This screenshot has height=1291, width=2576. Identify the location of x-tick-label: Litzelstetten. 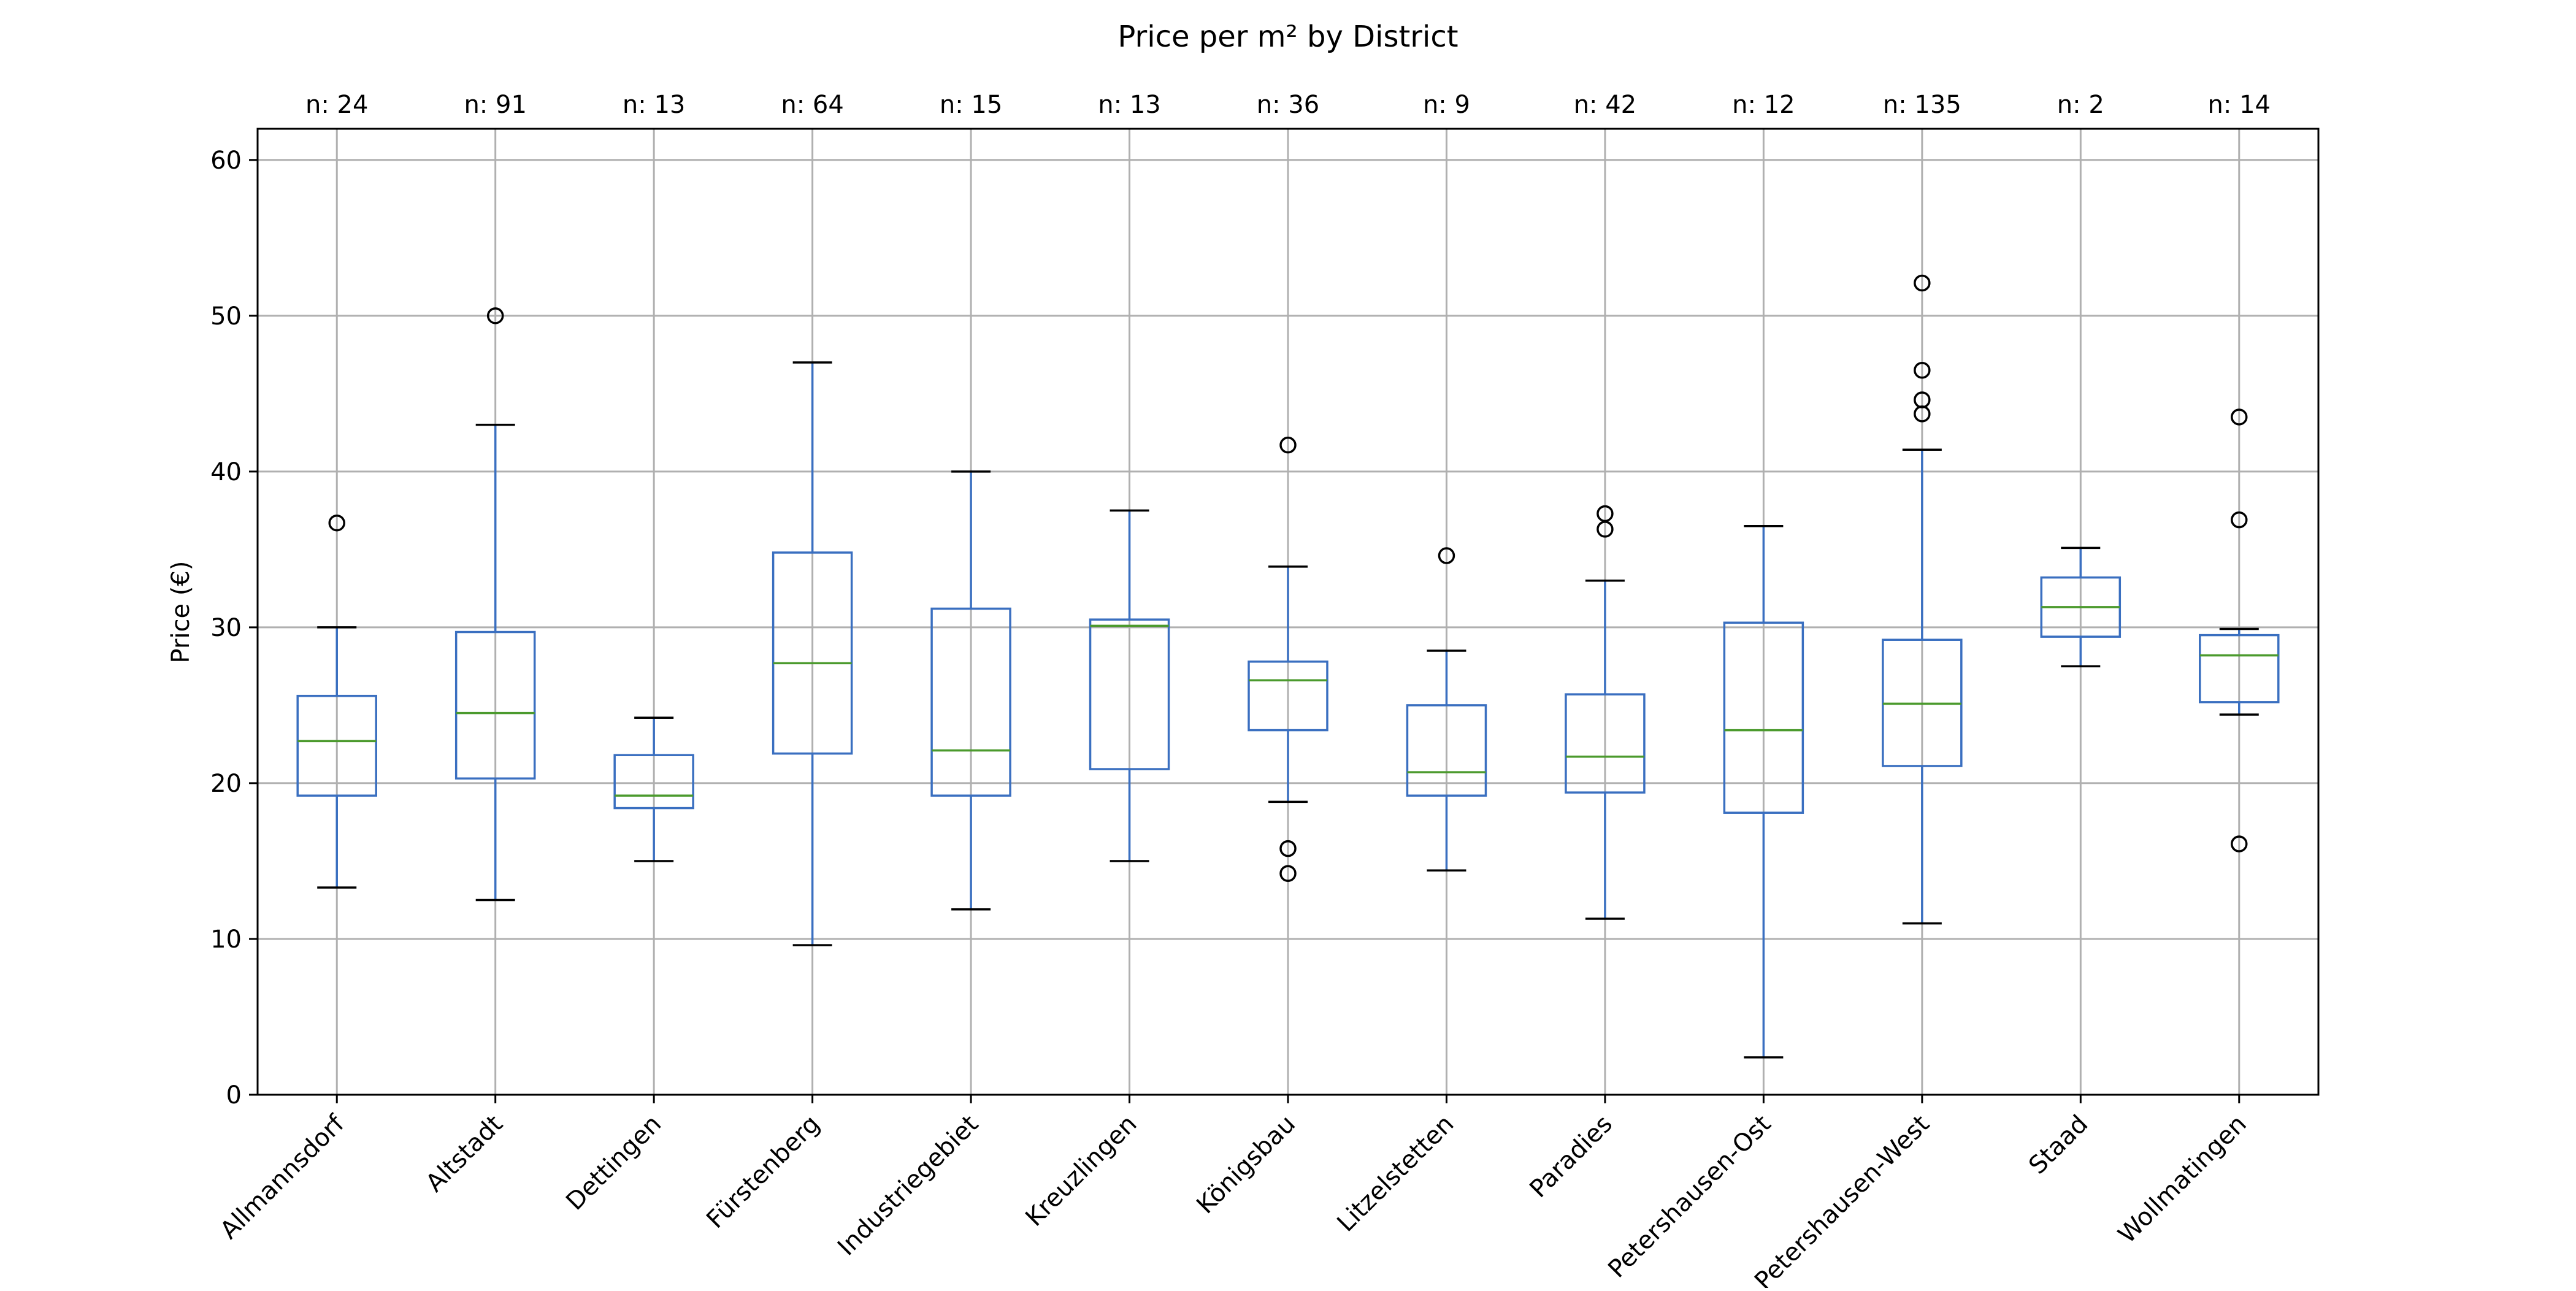
(1395, 1174).